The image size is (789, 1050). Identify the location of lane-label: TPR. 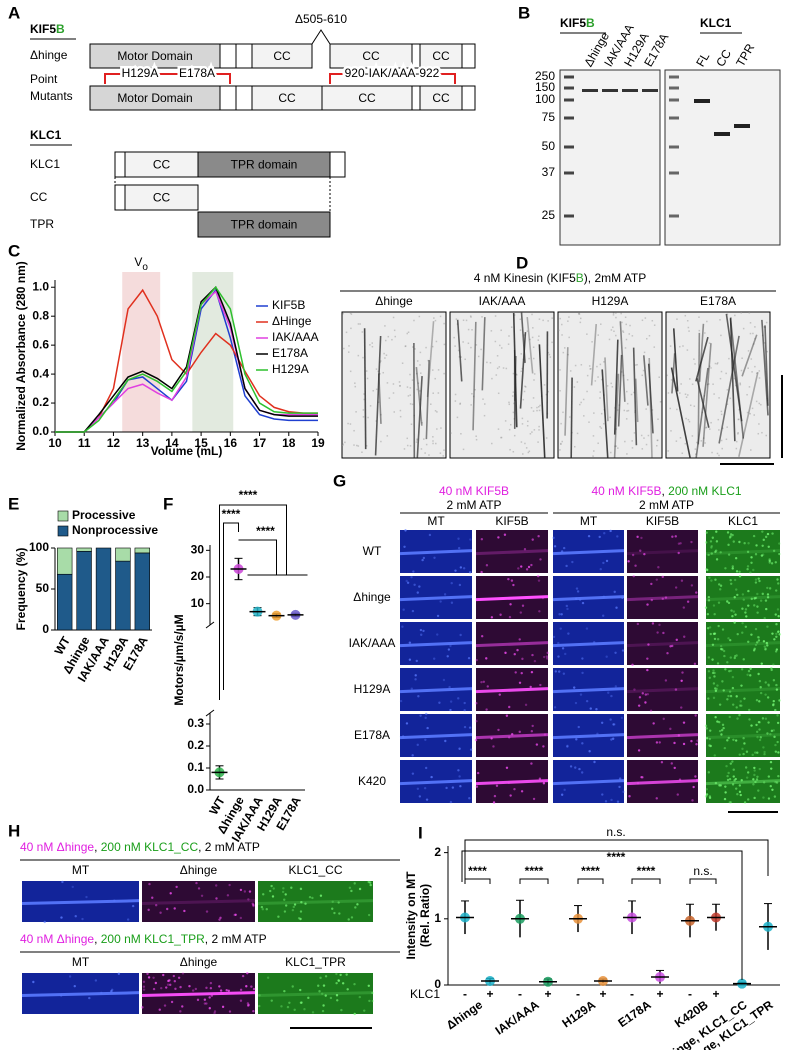
(745, 55).